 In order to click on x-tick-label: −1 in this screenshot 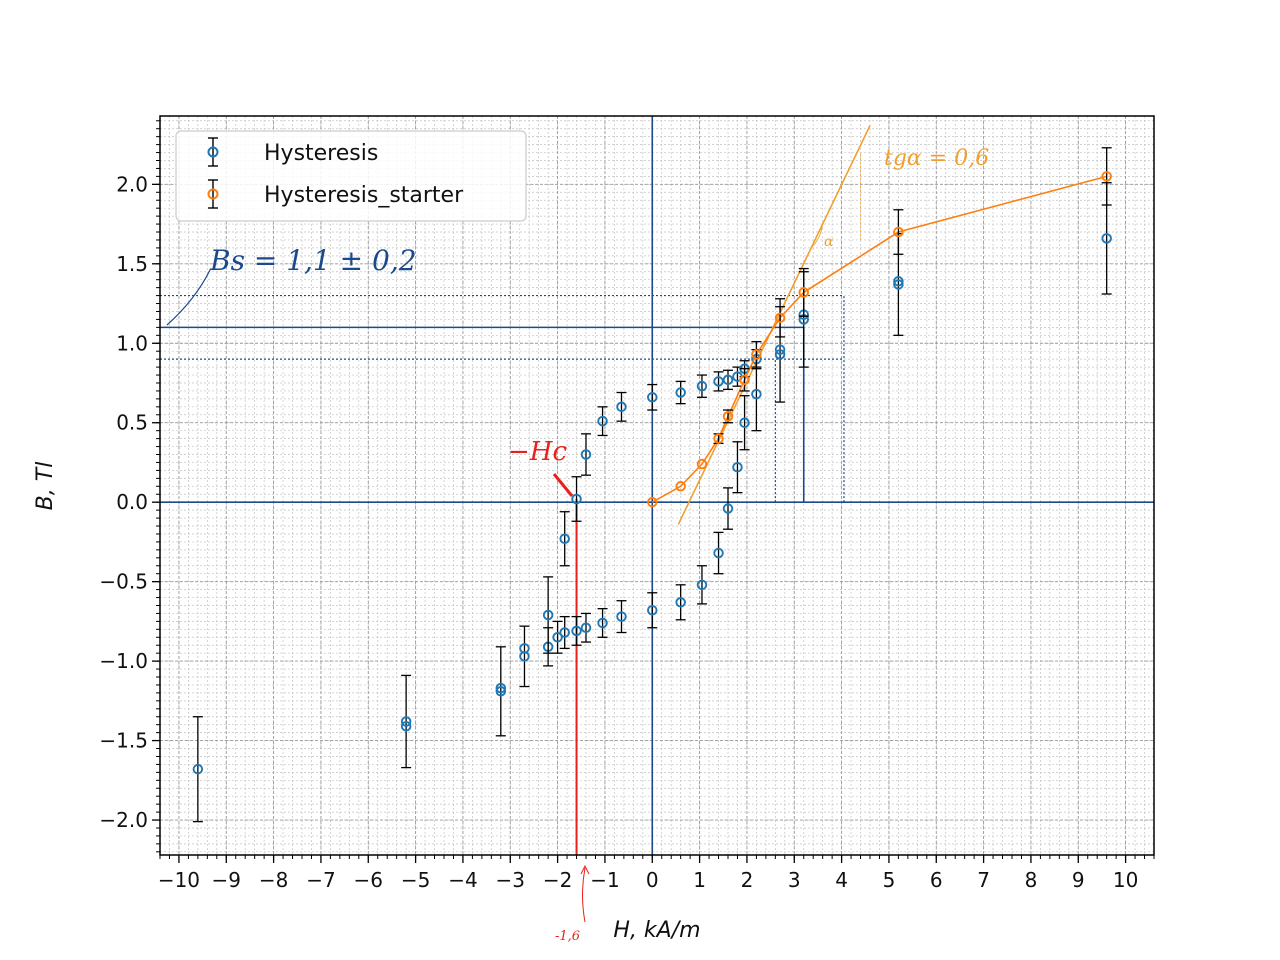, I will do `click(604, 880)`.